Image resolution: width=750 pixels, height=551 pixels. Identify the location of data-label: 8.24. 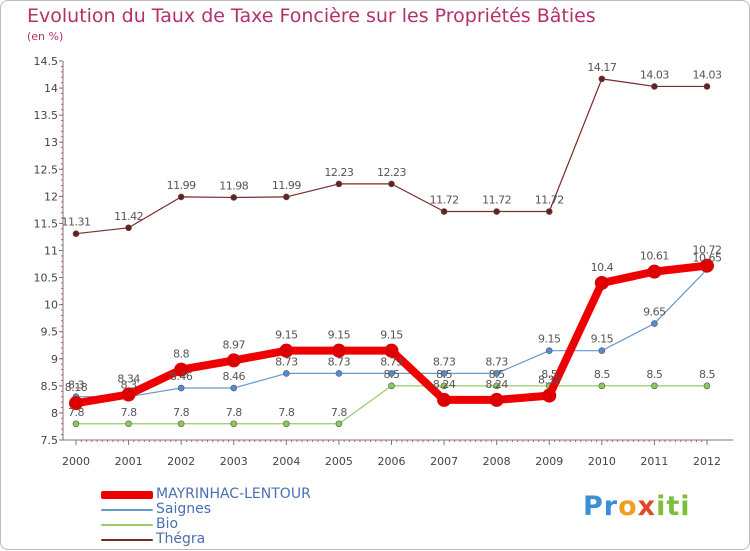
(444, 384).